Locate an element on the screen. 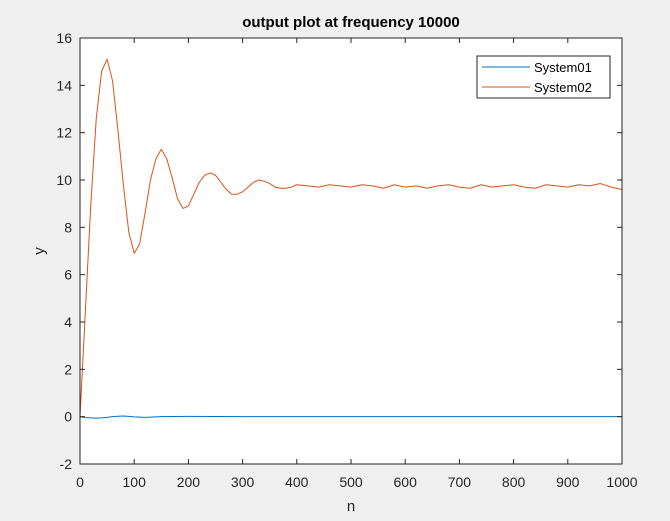 This screenshot has width=670, height=521. x-tick-label: 0 is located at coordinates (80, 482).